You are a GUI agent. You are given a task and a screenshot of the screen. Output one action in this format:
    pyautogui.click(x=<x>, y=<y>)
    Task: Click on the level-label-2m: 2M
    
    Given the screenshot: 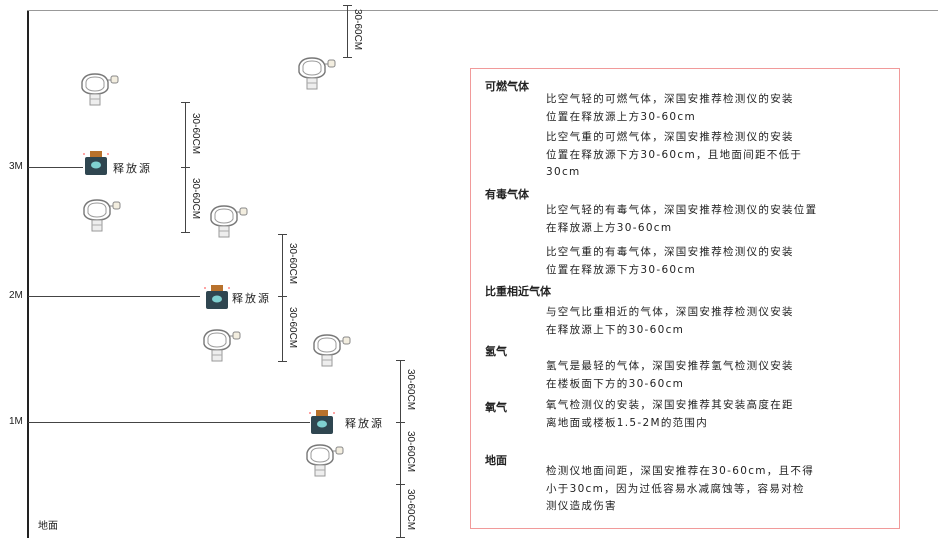 What is the action you would take?
    pyautogui.click(x=16, y=295)
    